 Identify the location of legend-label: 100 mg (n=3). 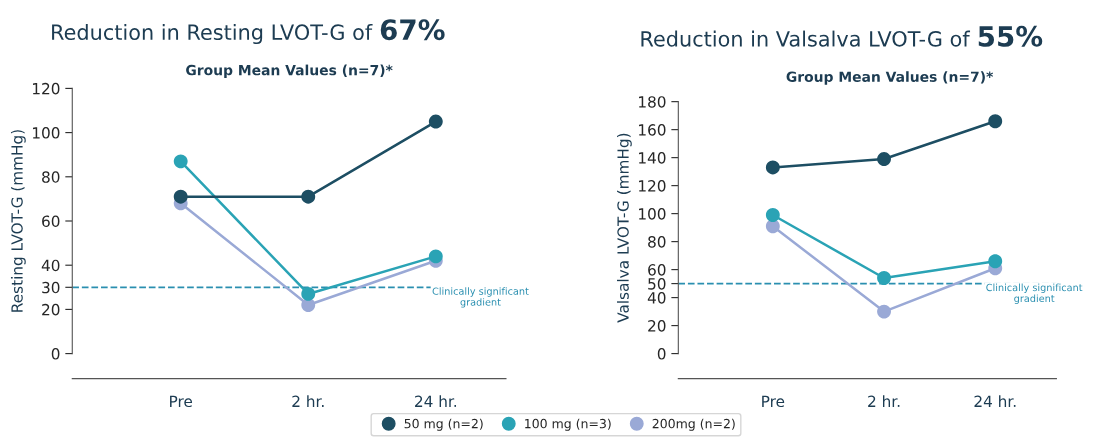
(568, 424).